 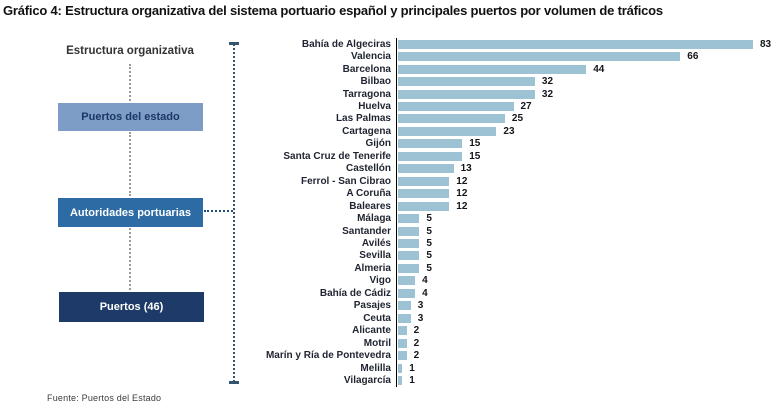 I want to click on bar-row: Motril 2, so click(x=508, y=343).